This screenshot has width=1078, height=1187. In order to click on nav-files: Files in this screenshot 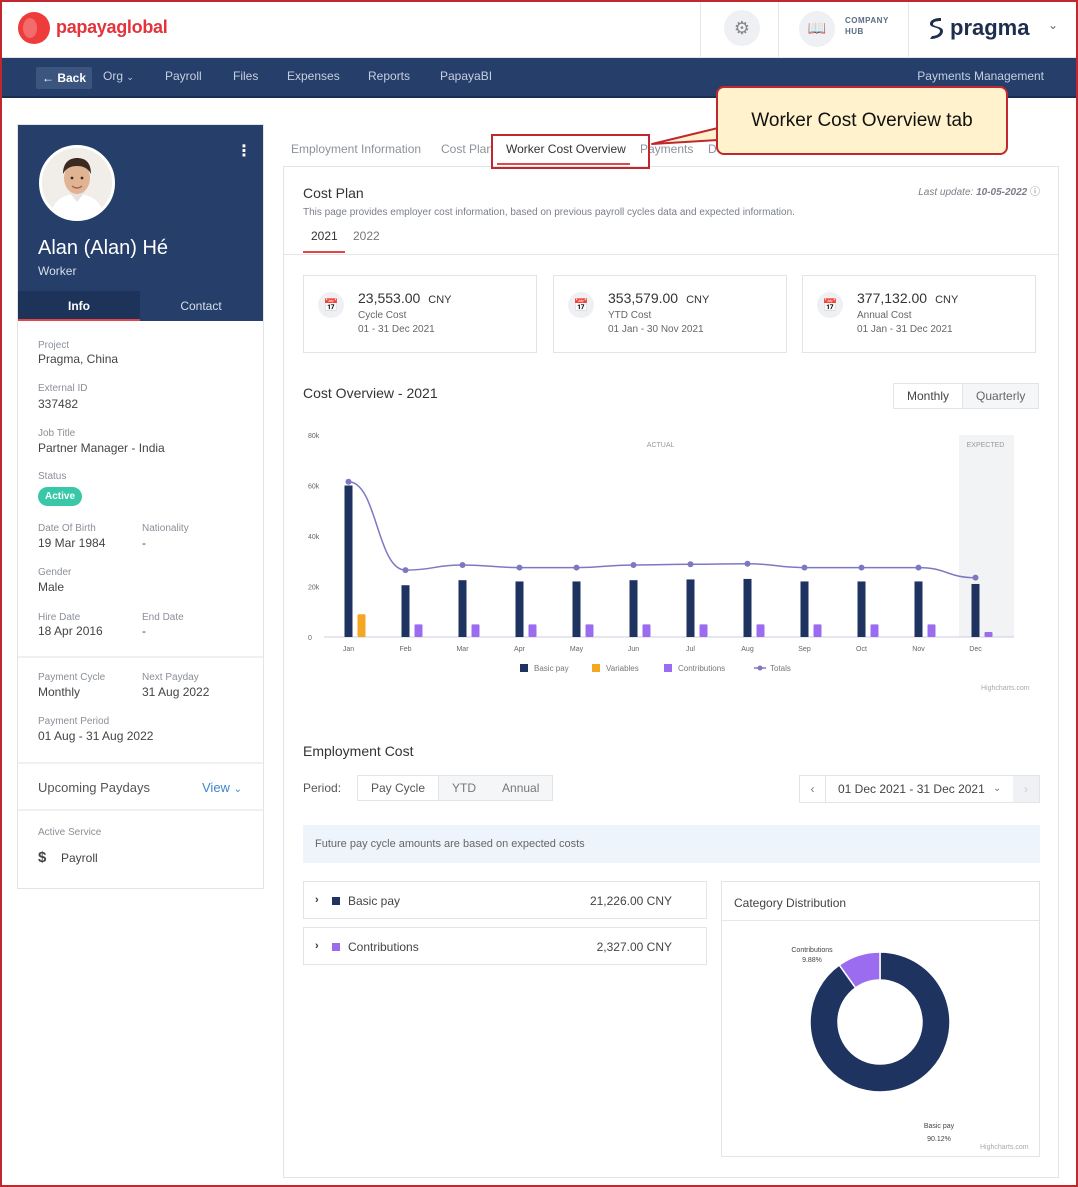, I will do `click(246, 76)`.